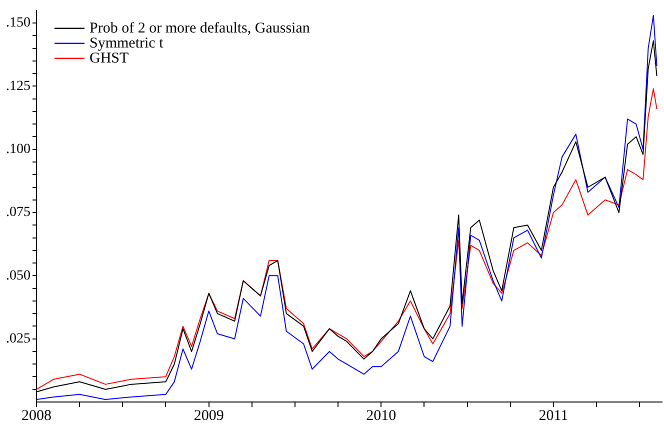  What do you see at coordinates (18, 86) in the screenshot?
I see `y-tick-label: .125` at bounding box center [18, 86].